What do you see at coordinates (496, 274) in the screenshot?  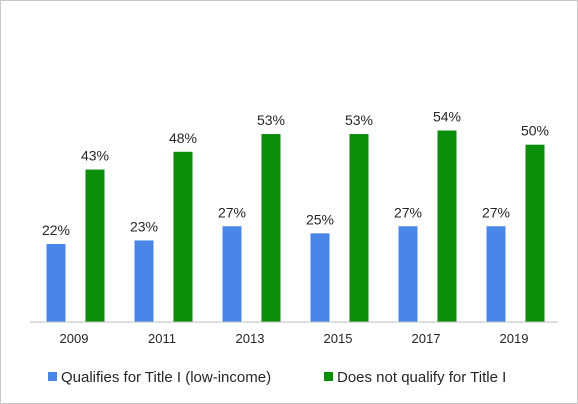 I see `bar-title1-2019` at bounding box center [496, 274].